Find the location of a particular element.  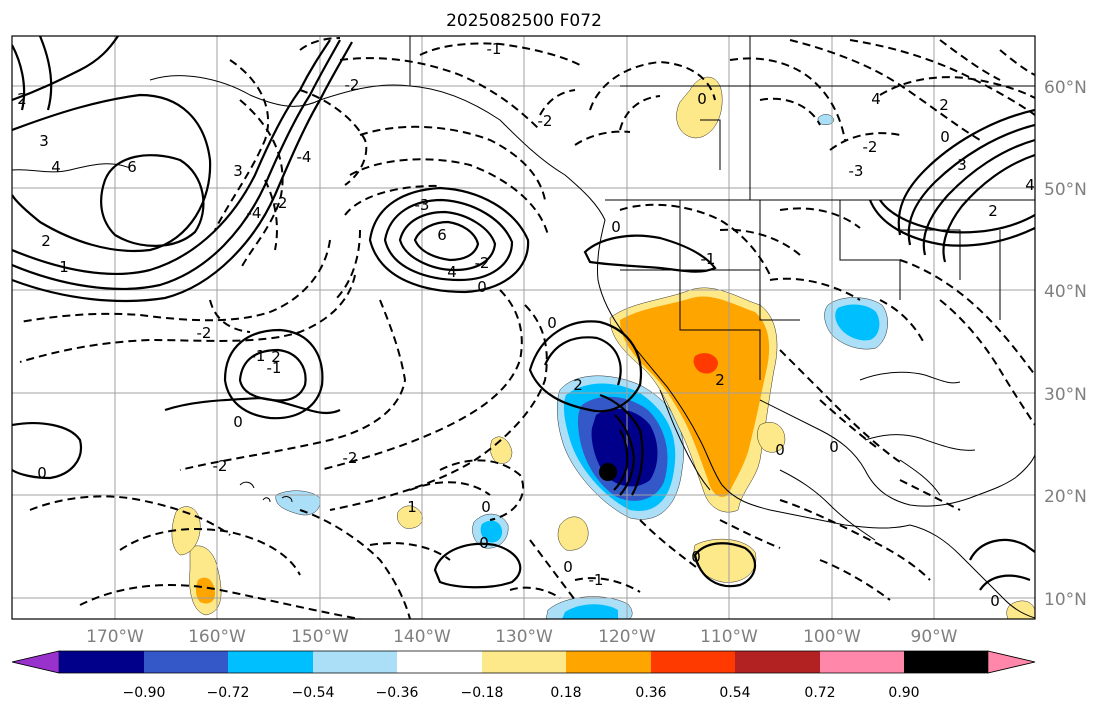

colorbar-extend-low is located at coordinates (35, 662).